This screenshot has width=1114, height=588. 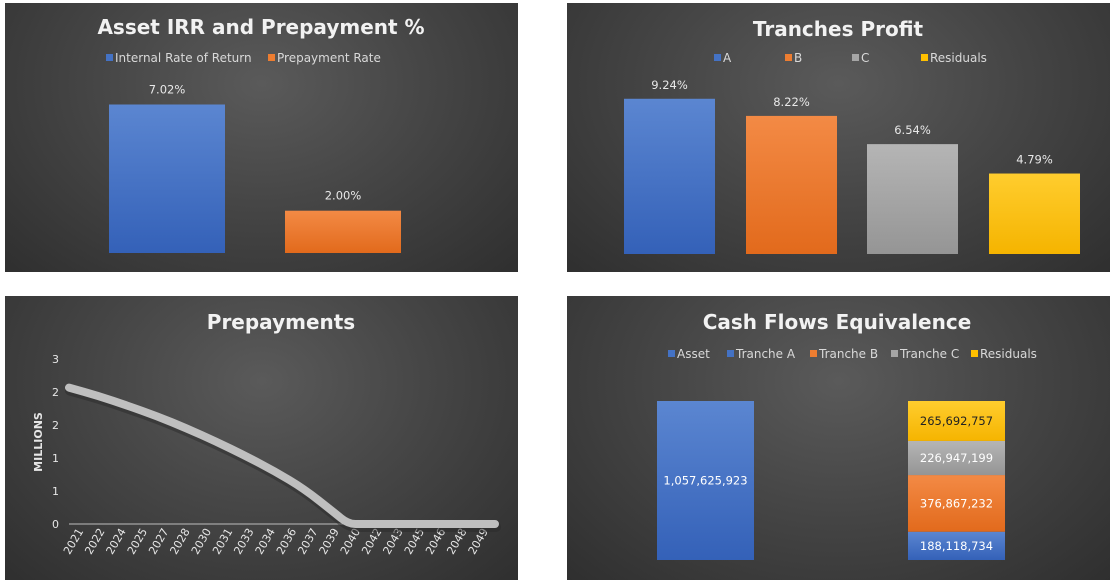 What do you see at coordinates (282, 455) in the screenshot?
I see `series-line` at bounding box center [282, 455].